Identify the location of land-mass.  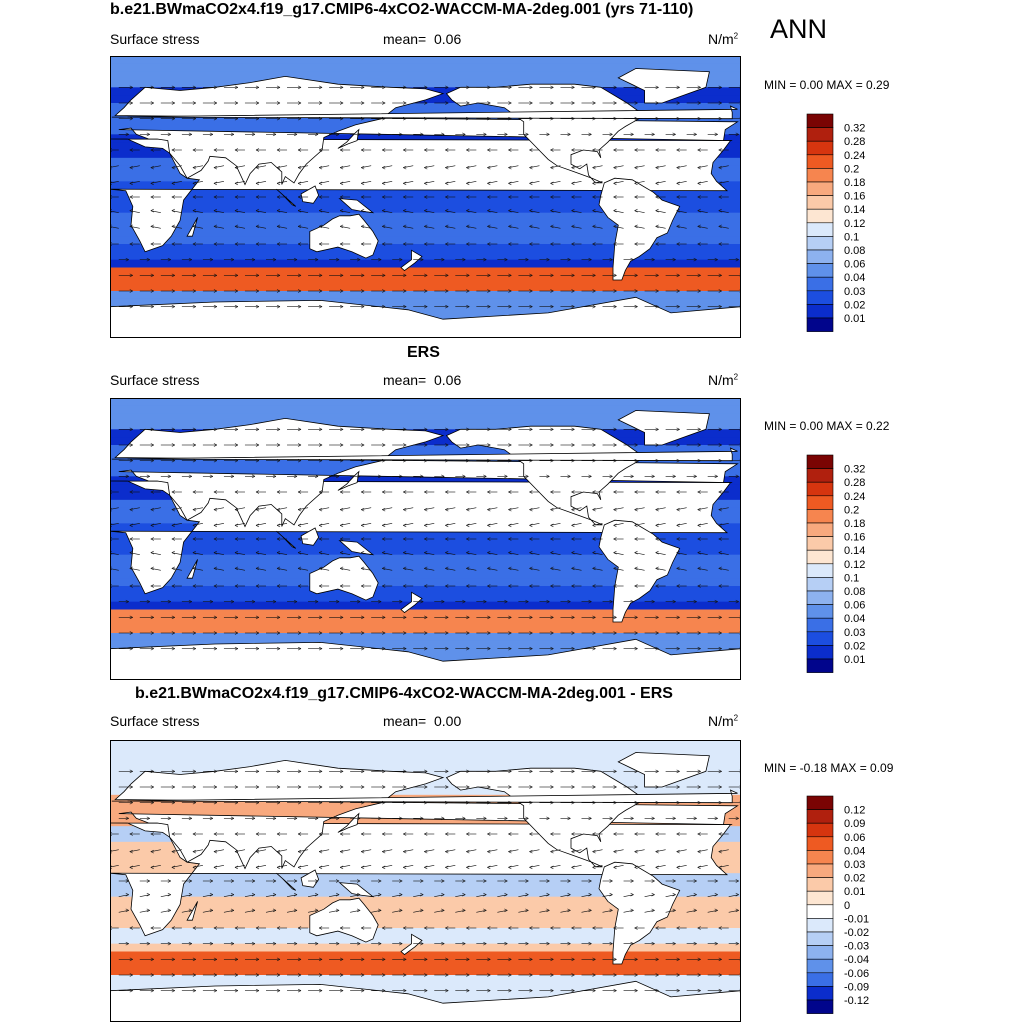
(425, 1001).